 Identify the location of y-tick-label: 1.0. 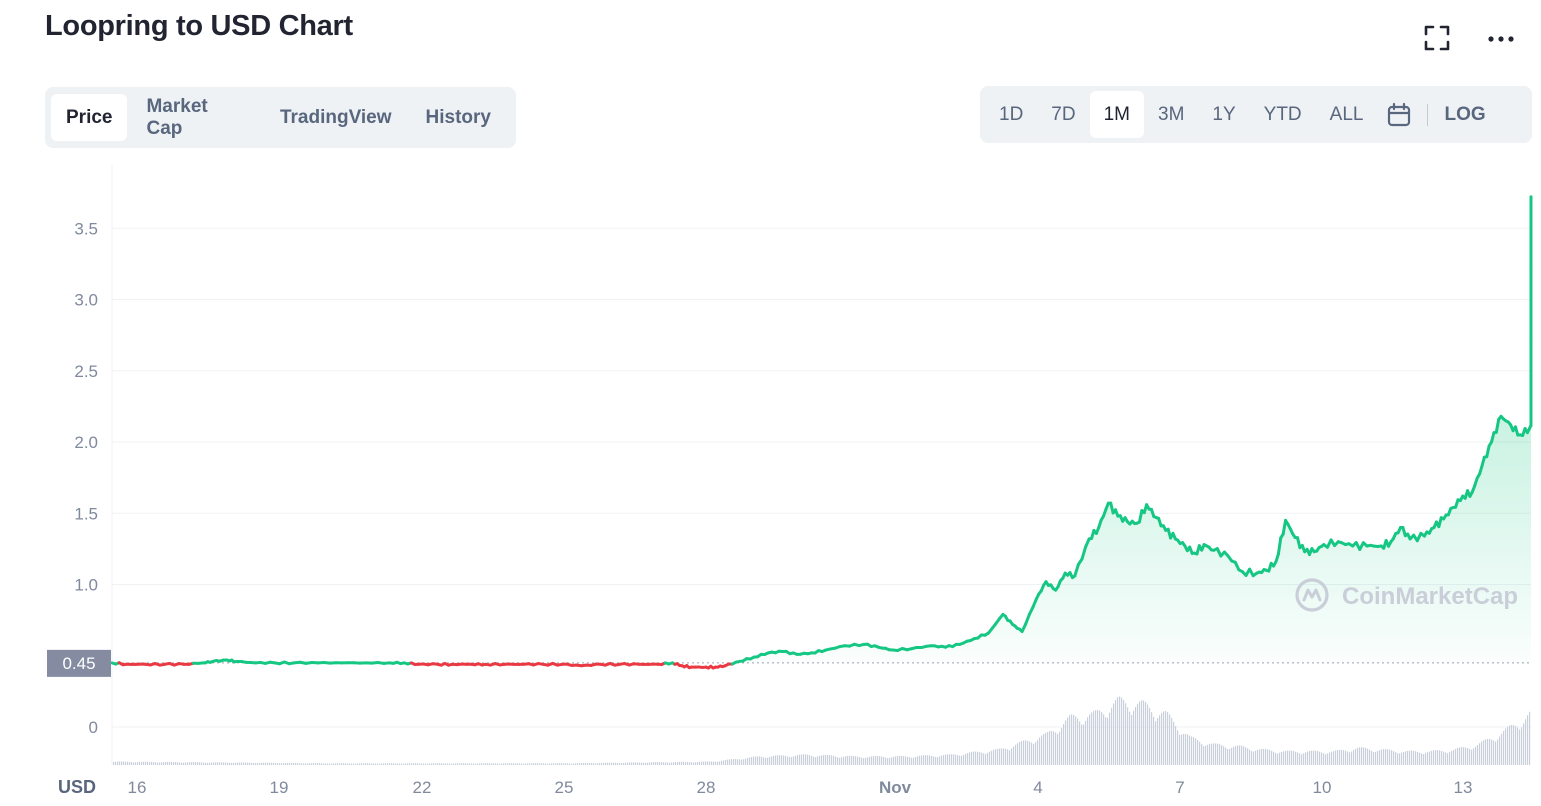
(86, 585).